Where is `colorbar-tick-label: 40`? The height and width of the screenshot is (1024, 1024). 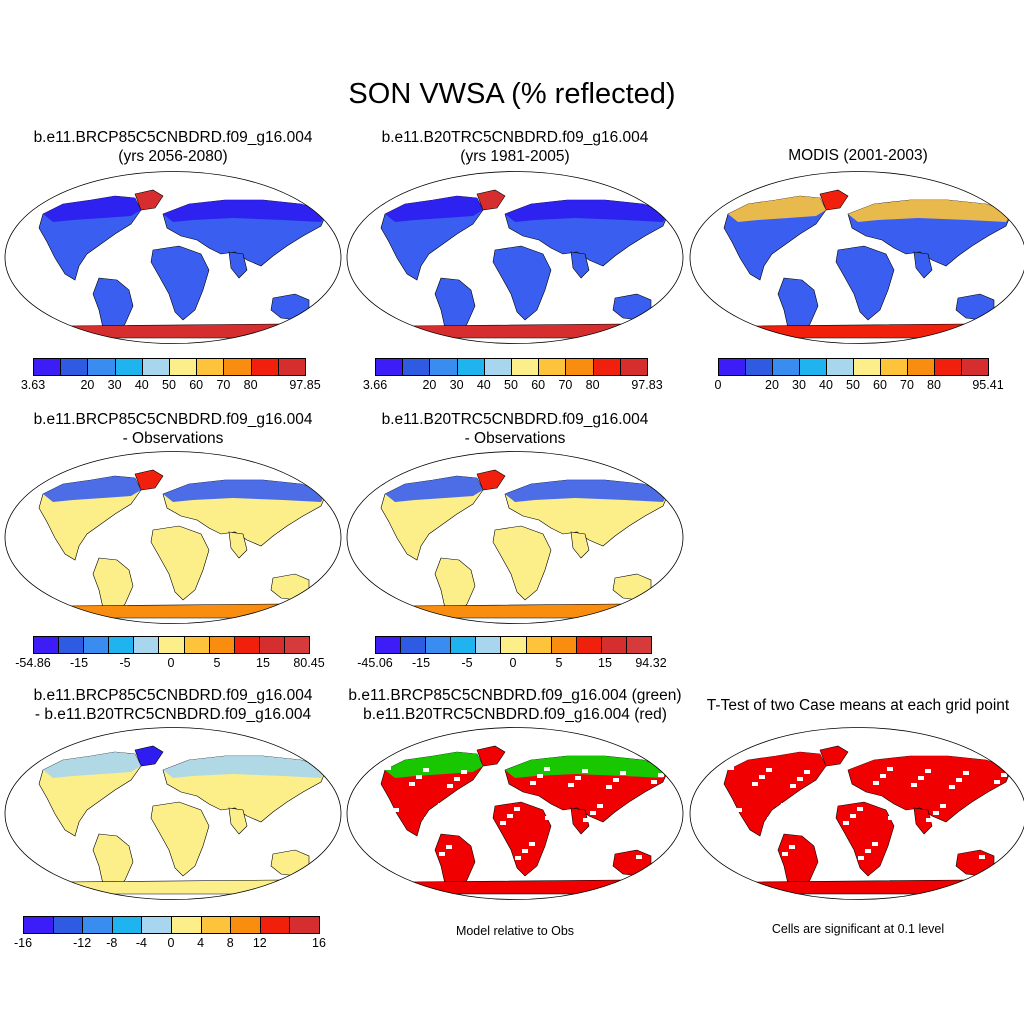
colorbar-tick-label: 40 is located at coordinates (483, 385).